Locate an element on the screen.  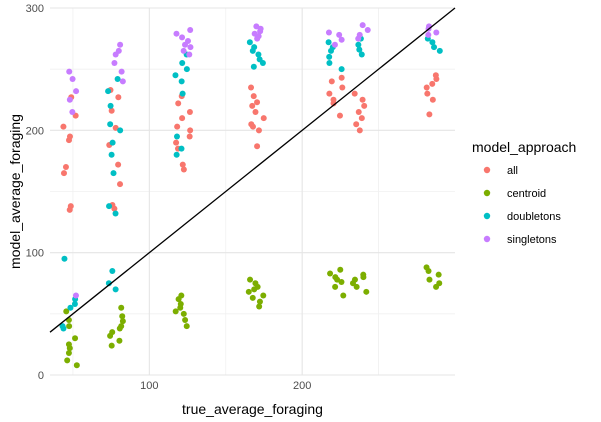
legend-label-doubletons: doubletons is located at coordinates (534, 217).